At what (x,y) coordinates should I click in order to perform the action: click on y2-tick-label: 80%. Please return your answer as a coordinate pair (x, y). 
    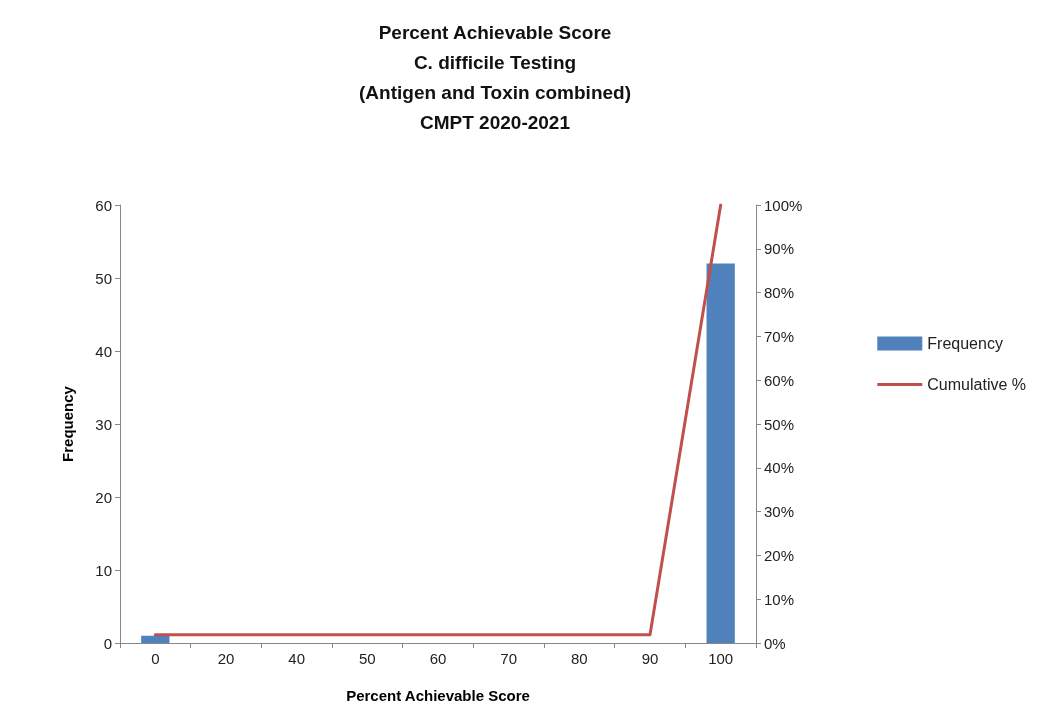
    Looking at the image, I should click on (779, 293).